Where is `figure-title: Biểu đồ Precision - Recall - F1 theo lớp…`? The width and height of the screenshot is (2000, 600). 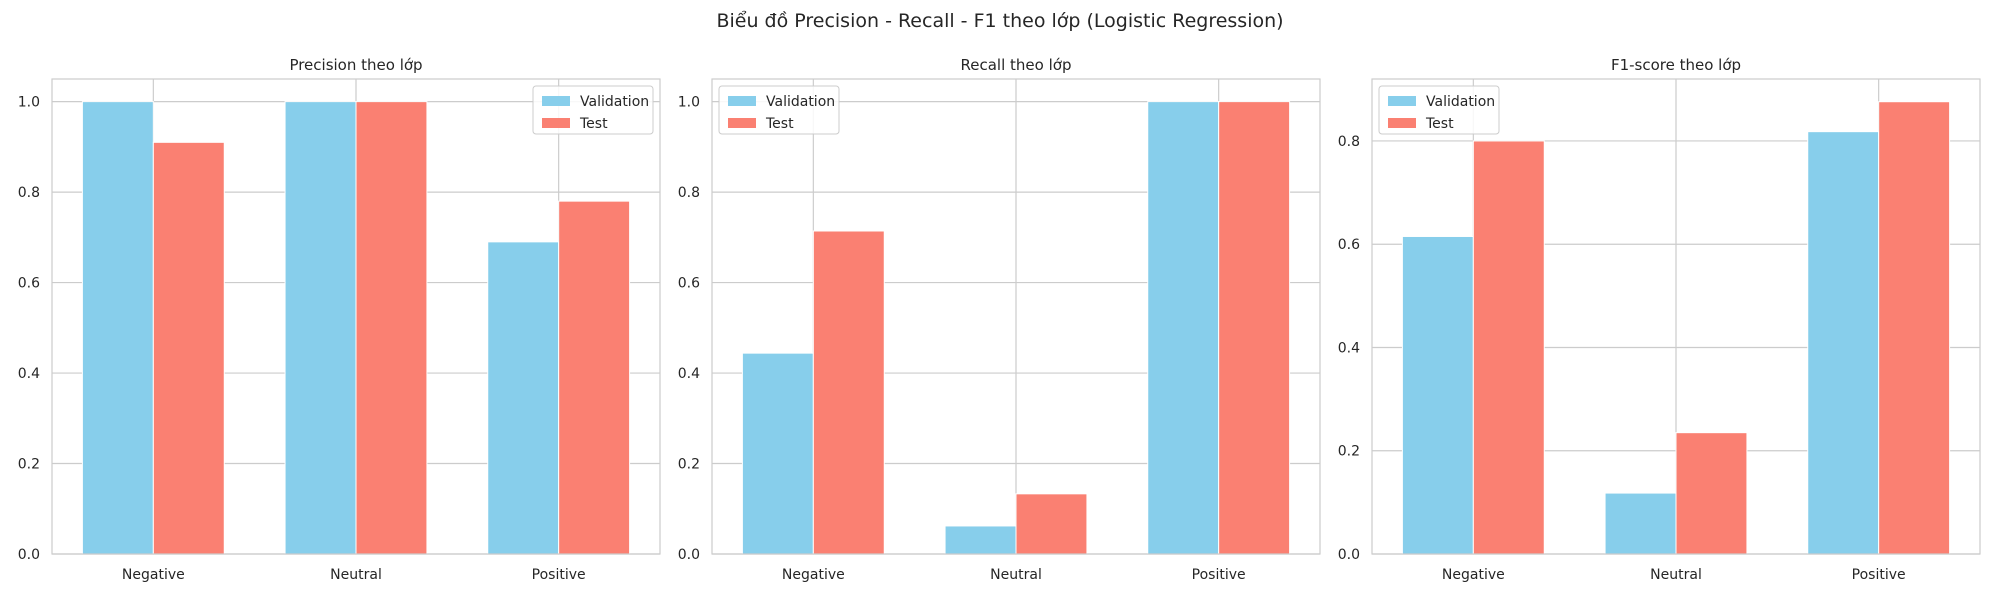
figure-title: Biểu đồ Precision - Recall - F1 theo lớp… is located at coordinates (1000, 21).